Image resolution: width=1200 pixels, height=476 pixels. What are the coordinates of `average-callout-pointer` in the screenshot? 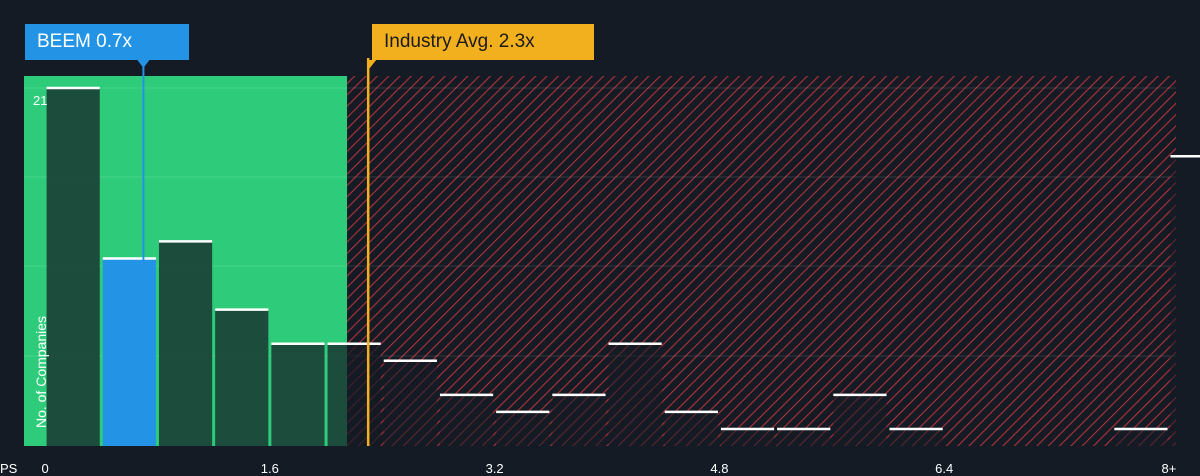 It's located at (372, 65).